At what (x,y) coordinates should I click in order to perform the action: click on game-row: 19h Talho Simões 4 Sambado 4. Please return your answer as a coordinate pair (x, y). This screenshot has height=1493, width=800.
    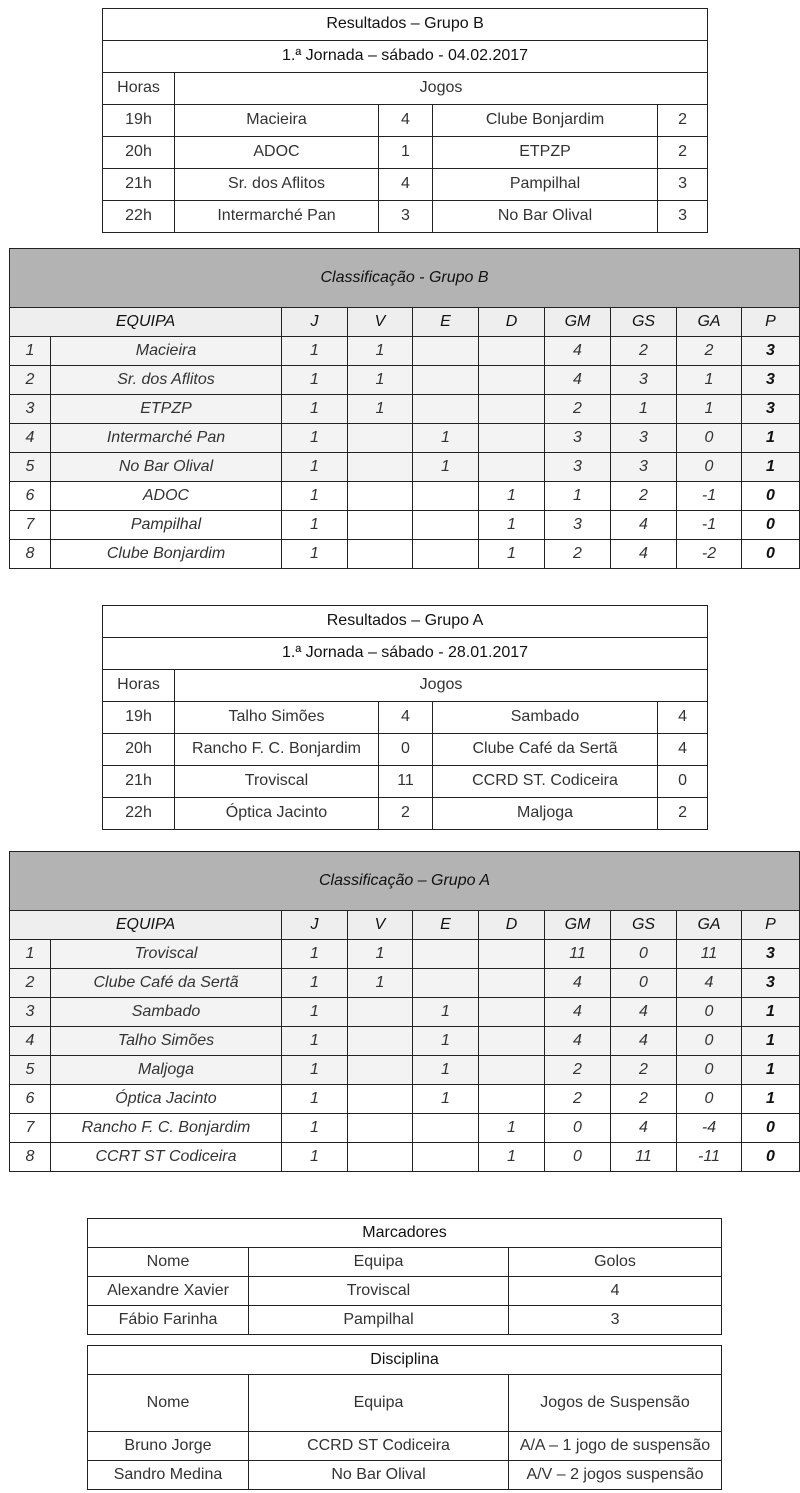
    Looking at the image, I should click on (405, 717).